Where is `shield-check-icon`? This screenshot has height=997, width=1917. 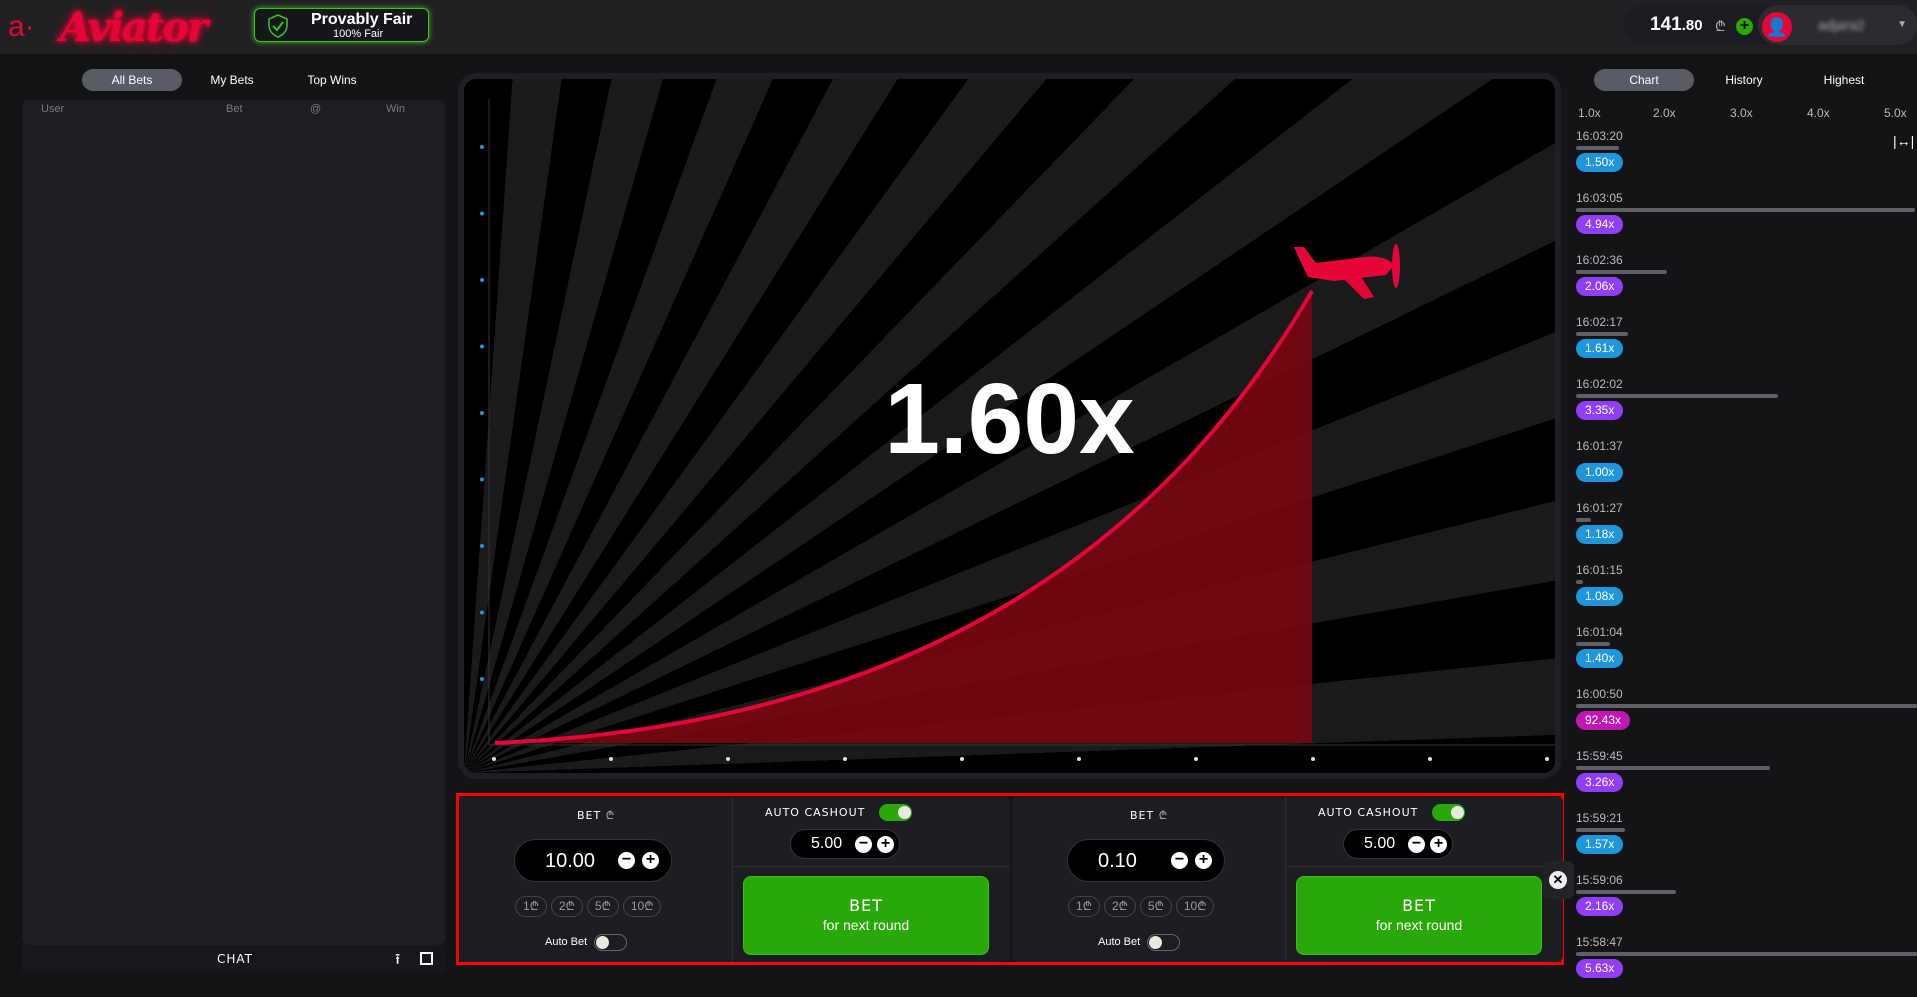
shield-check-icon is located at coordinates (278, 26).